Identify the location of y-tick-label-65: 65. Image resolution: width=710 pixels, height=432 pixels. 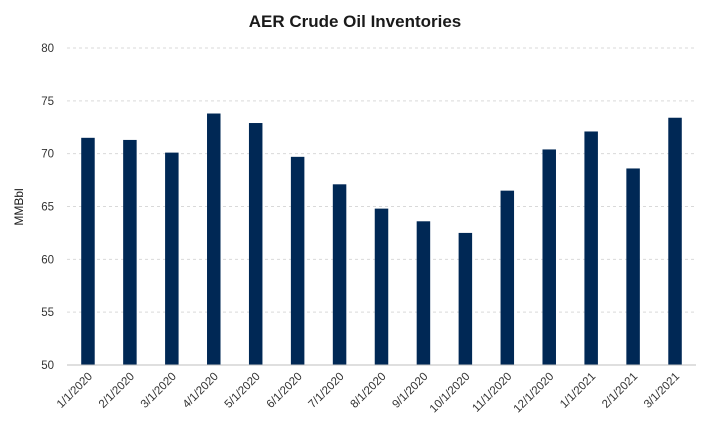
(47, 208).